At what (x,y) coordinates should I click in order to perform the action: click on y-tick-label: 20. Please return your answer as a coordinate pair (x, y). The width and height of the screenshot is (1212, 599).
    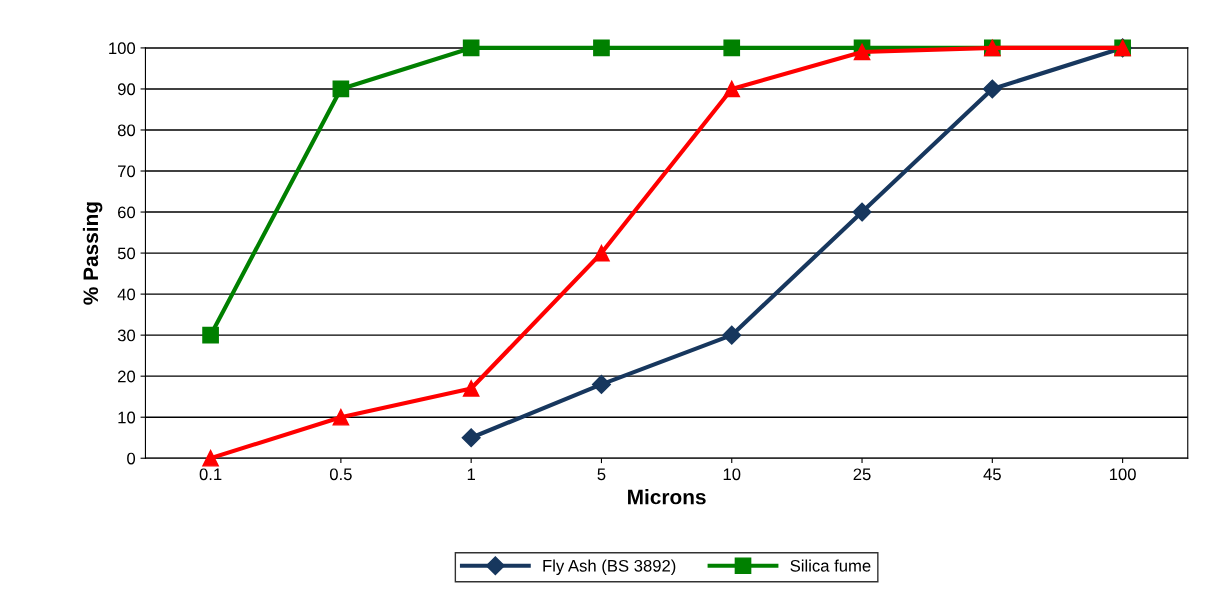
    Looking at the image, I should click on (127, 376).